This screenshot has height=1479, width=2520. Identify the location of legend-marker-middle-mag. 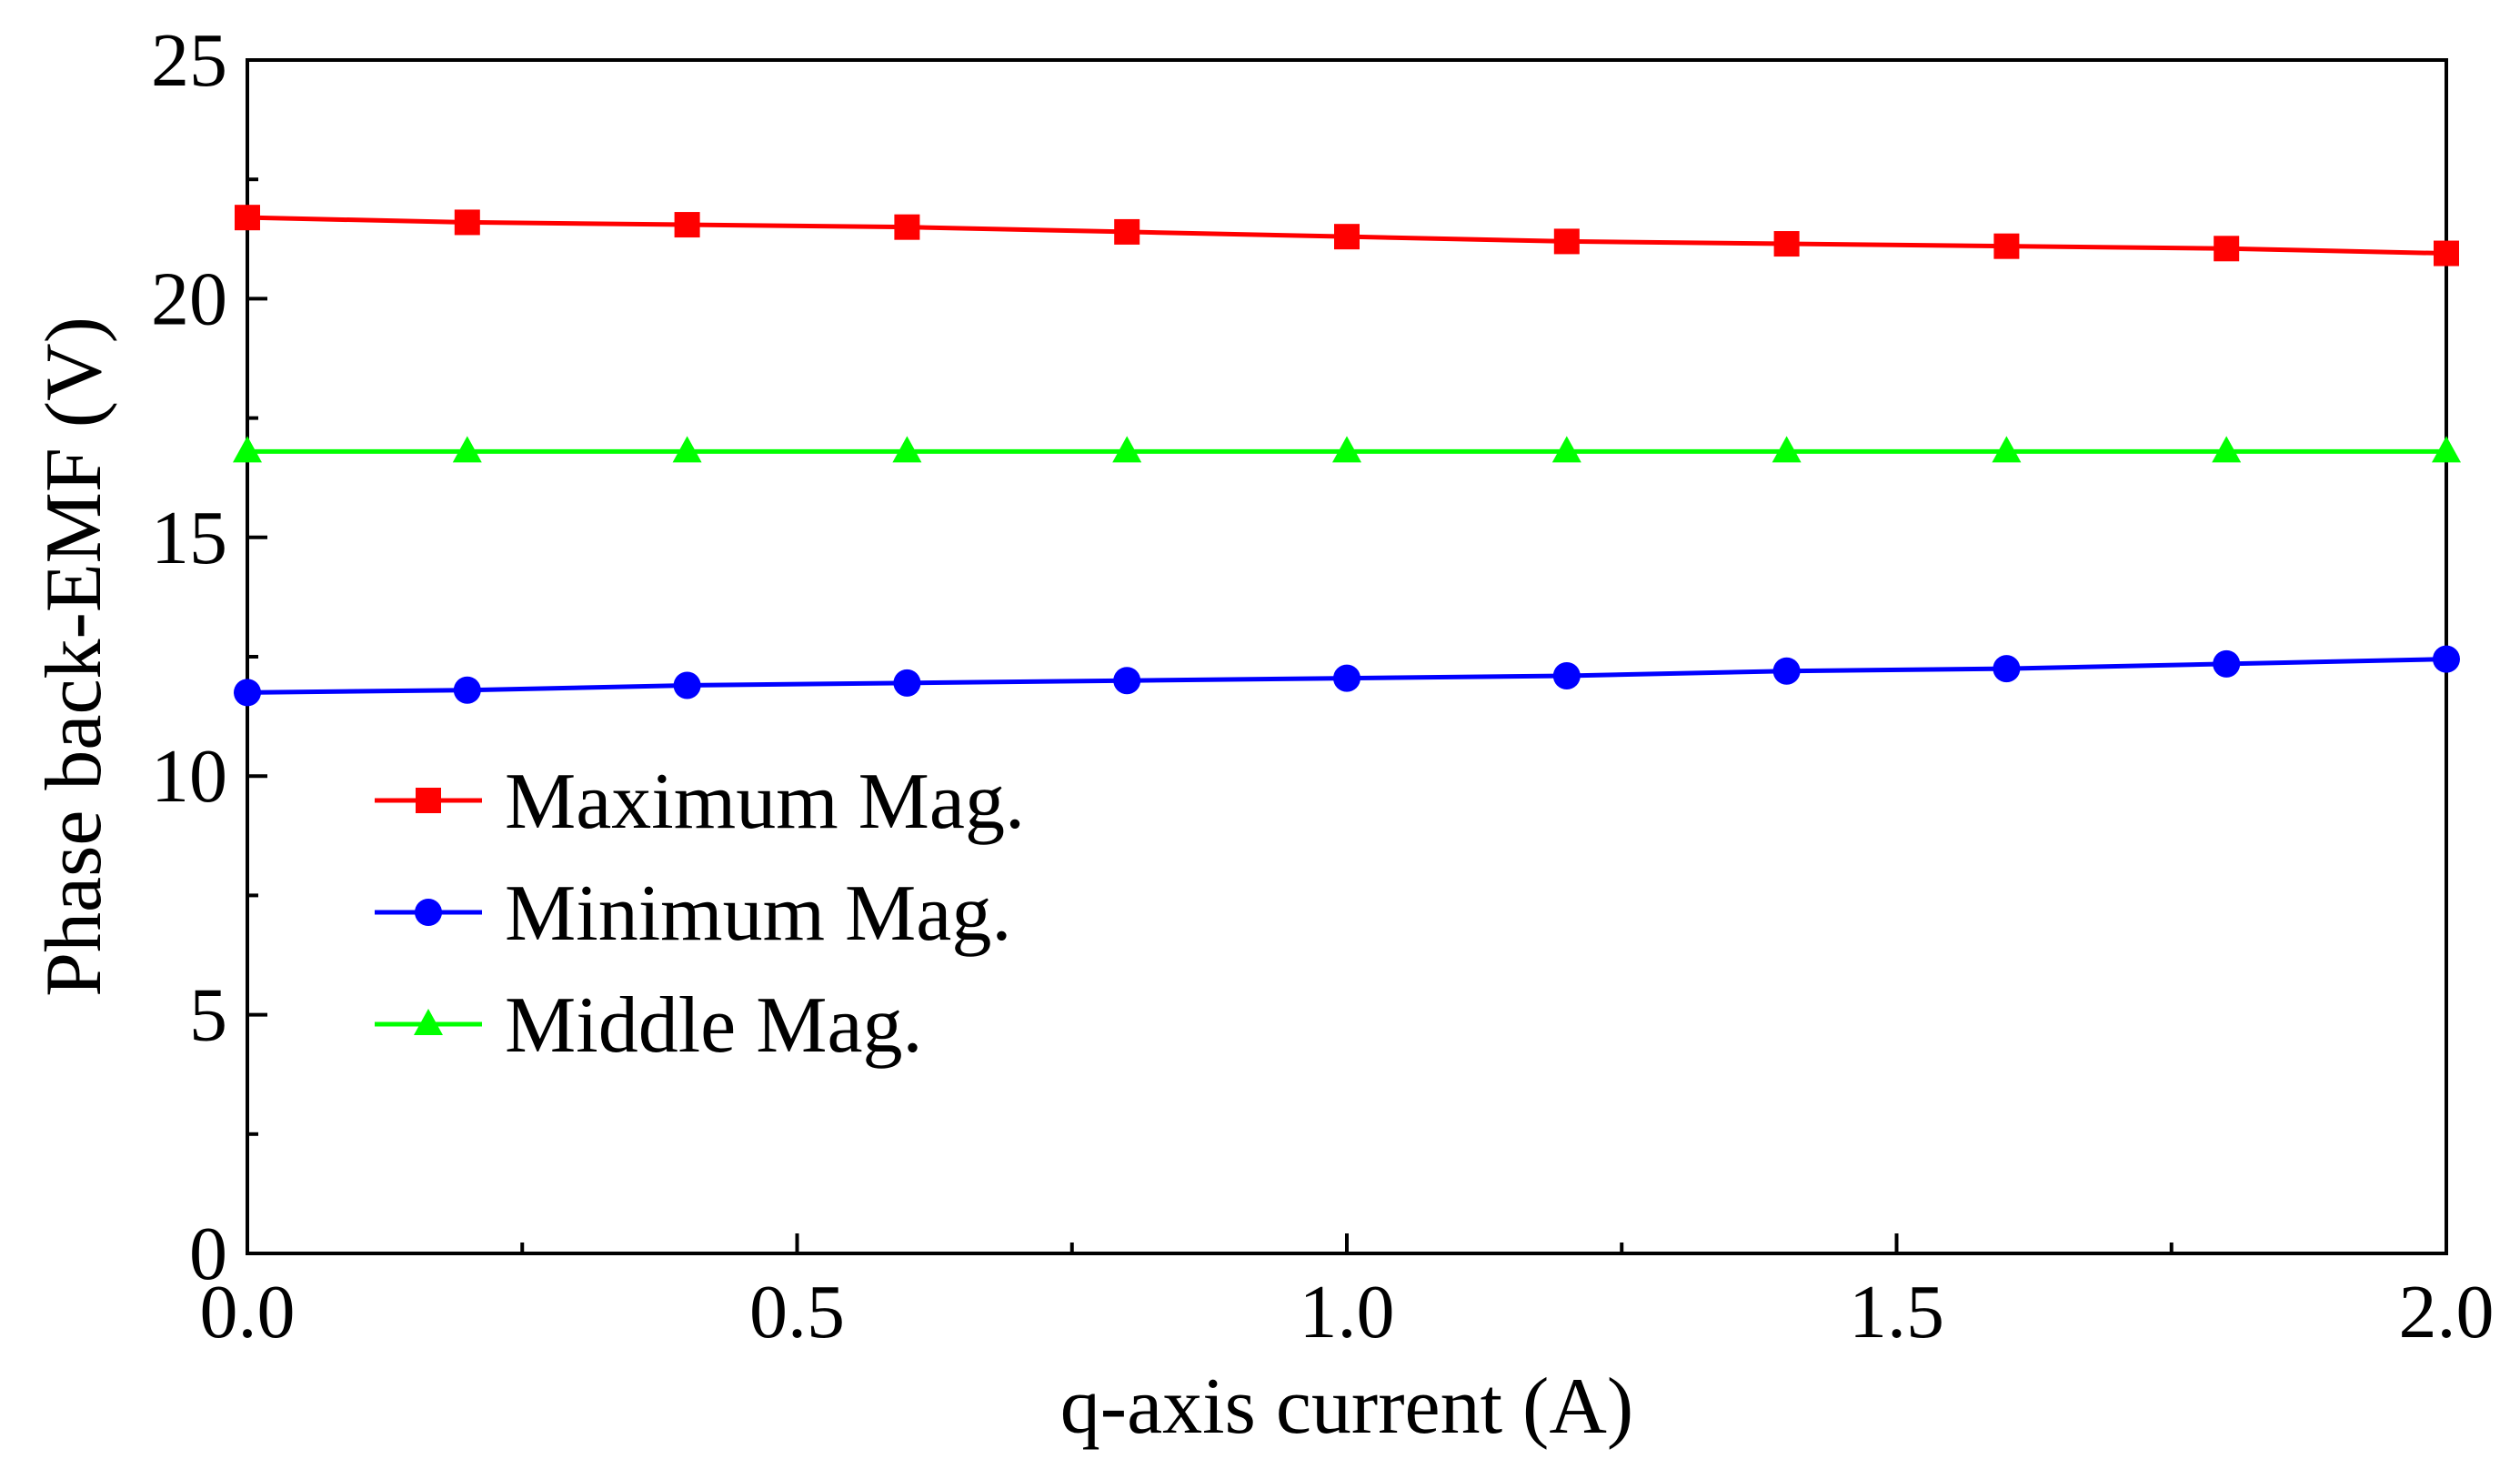
(429, 1022).